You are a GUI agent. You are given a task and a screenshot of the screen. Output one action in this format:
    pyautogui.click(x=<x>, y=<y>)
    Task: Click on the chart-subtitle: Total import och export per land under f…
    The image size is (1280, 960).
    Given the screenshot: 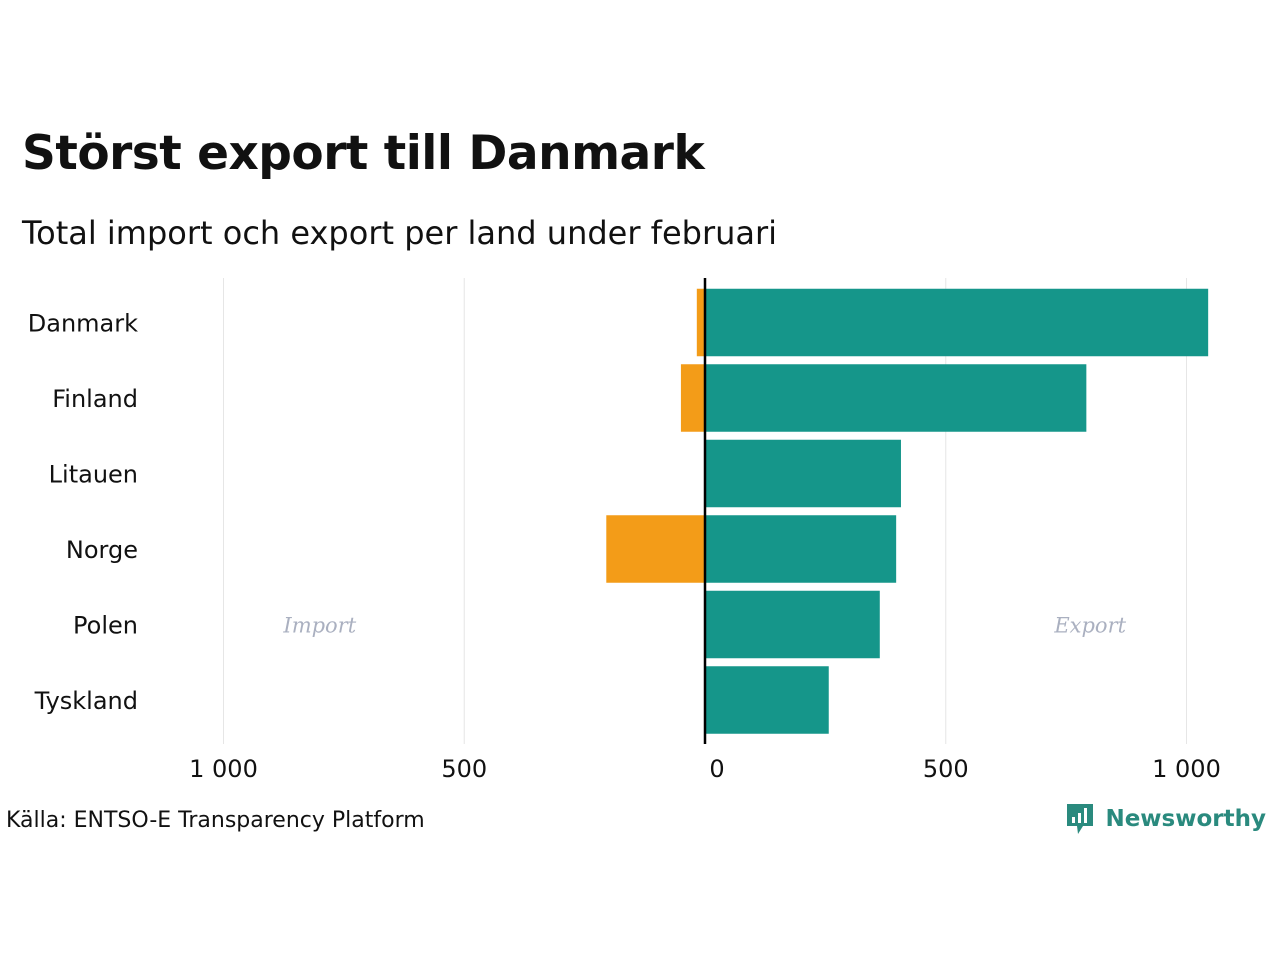 What is the action you would take?
    pyautogui.click(x=400, y=233)
    